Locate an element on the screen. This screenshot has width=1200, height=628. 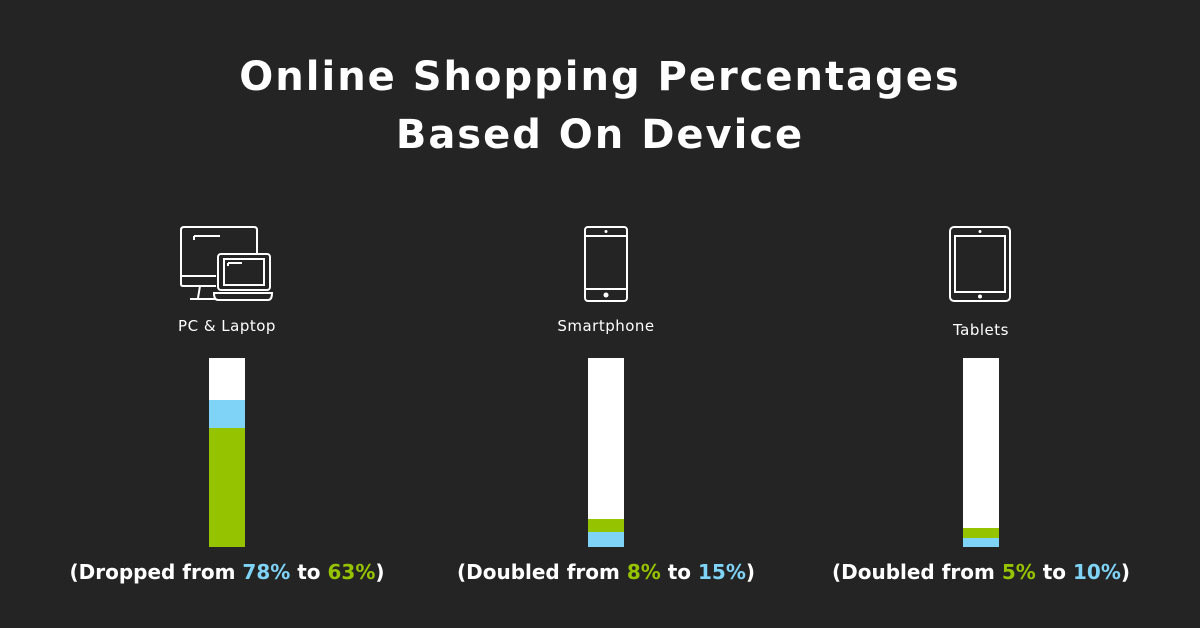
bar-pc-from is located at coordinates (227, 413).